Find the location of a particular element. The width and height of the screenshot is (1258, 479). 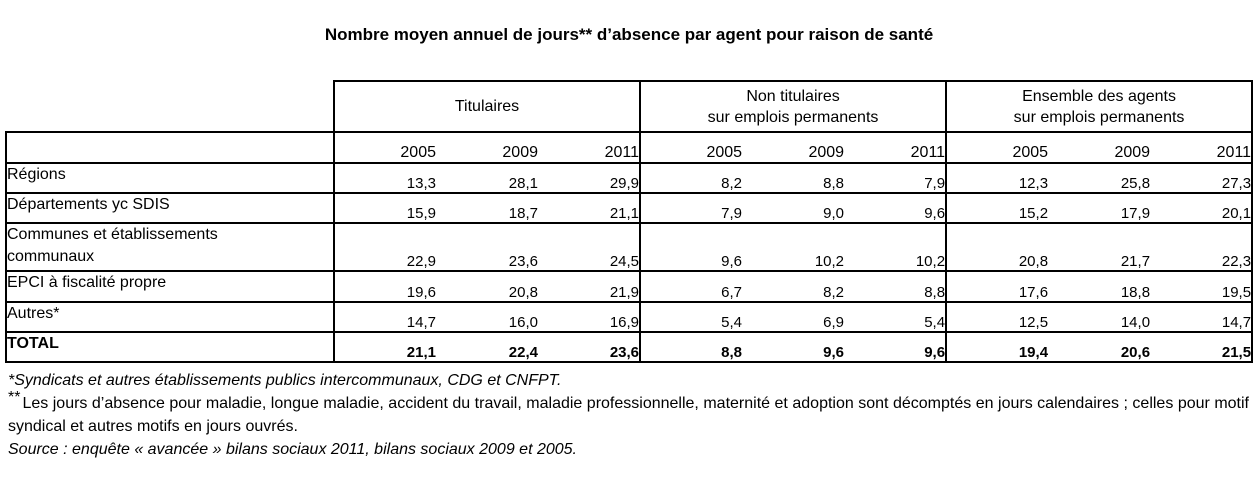

group-header-titulaires: Titulaires is located at coordinates (487, 106).